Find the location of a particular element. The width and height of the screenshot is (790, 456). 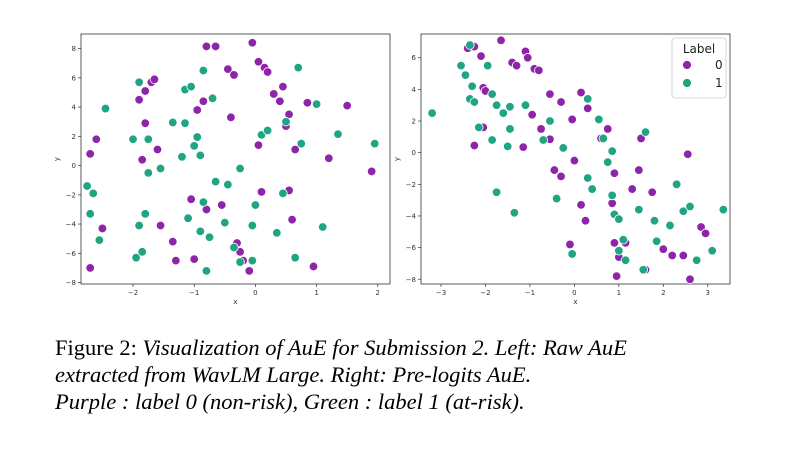

right-x-tick-label: −1 is located at coordinates (530, 293).